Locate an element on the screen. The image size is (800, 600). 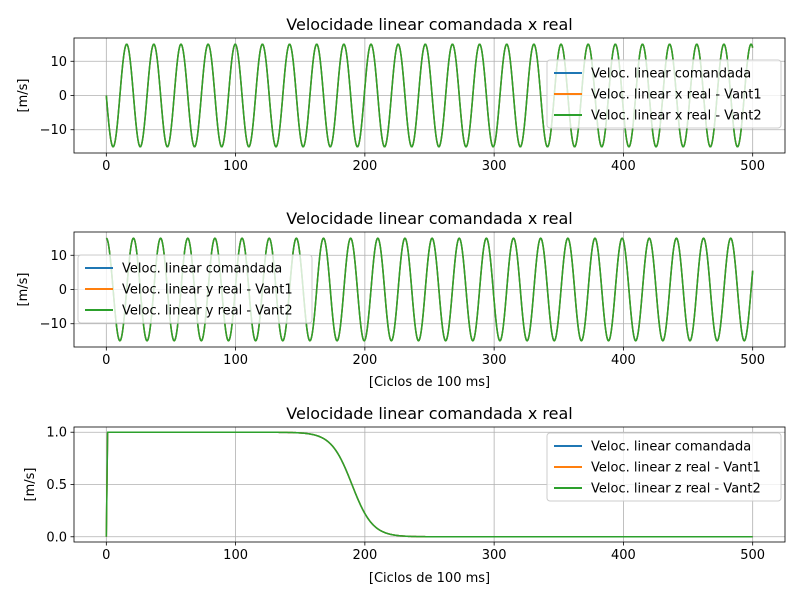
subplot-2-x-tick-label: 100 is located at coordinates (235, 360).